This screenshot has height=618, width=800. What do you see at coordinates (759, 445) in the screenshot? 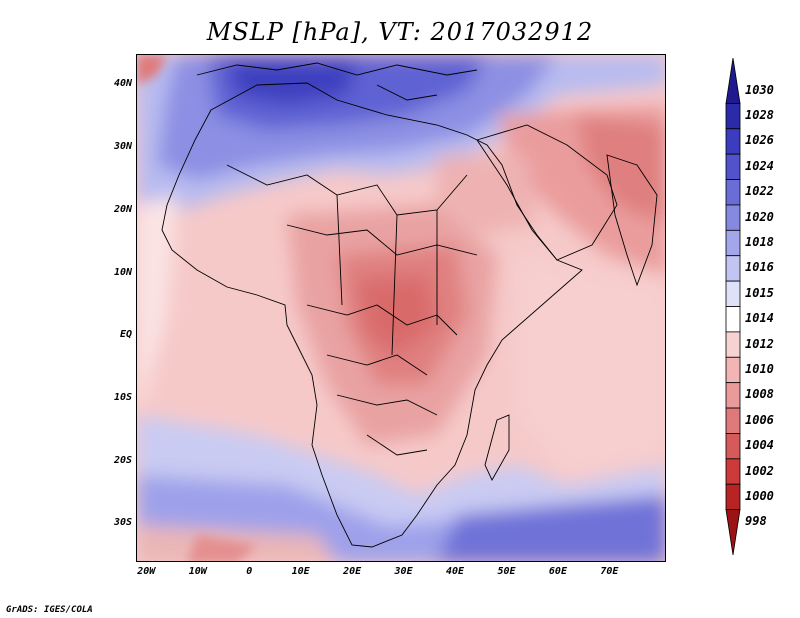
I see `colorbar-level-label: 1004` at bounding box center [759, 445].